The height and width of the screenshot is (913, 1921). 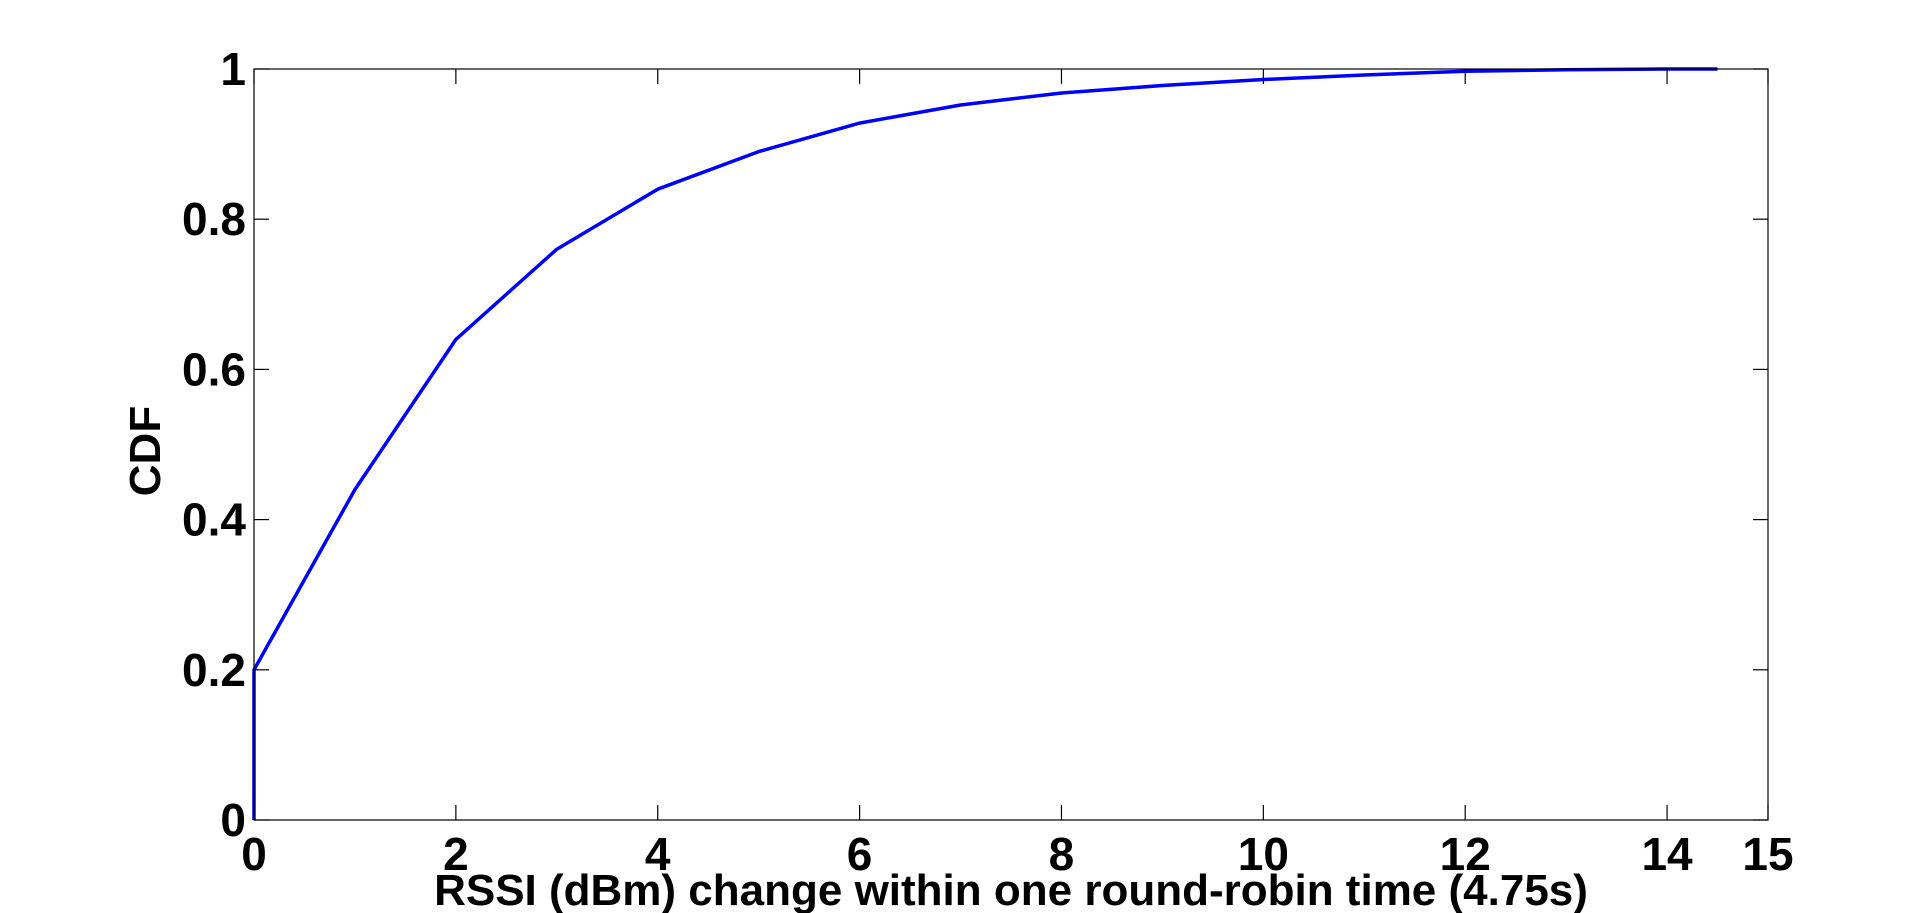 What do you see at coordinates (860, 854) in the screenshot?
I see `x-tick-label: 6` at bounding box center [860, 854].